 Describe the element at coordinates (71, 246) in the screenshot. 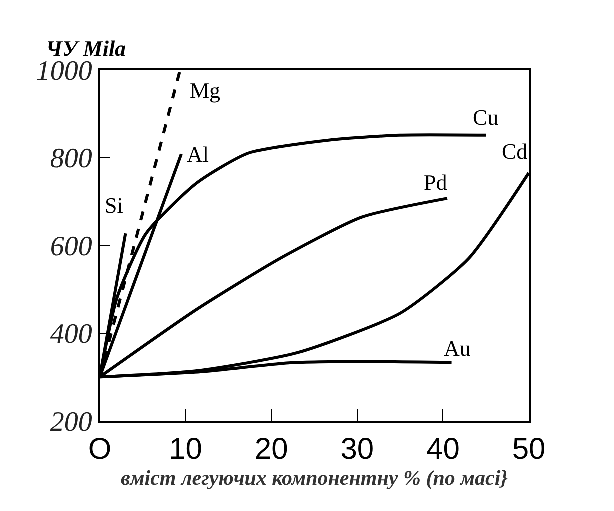

I see `y-tick-label: 600` at that location.